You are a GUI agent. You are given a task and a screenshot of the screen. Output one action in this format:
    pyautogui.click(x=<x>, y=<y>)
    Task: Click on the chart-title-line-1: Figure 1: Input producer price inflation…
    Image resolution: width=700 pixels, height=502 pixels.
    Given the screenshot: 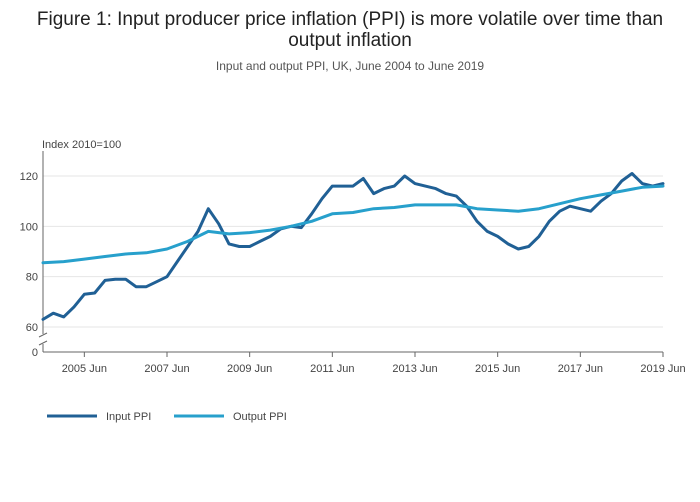 What is the action you would take?
    pyautogui.click(x=350, y=19)
    